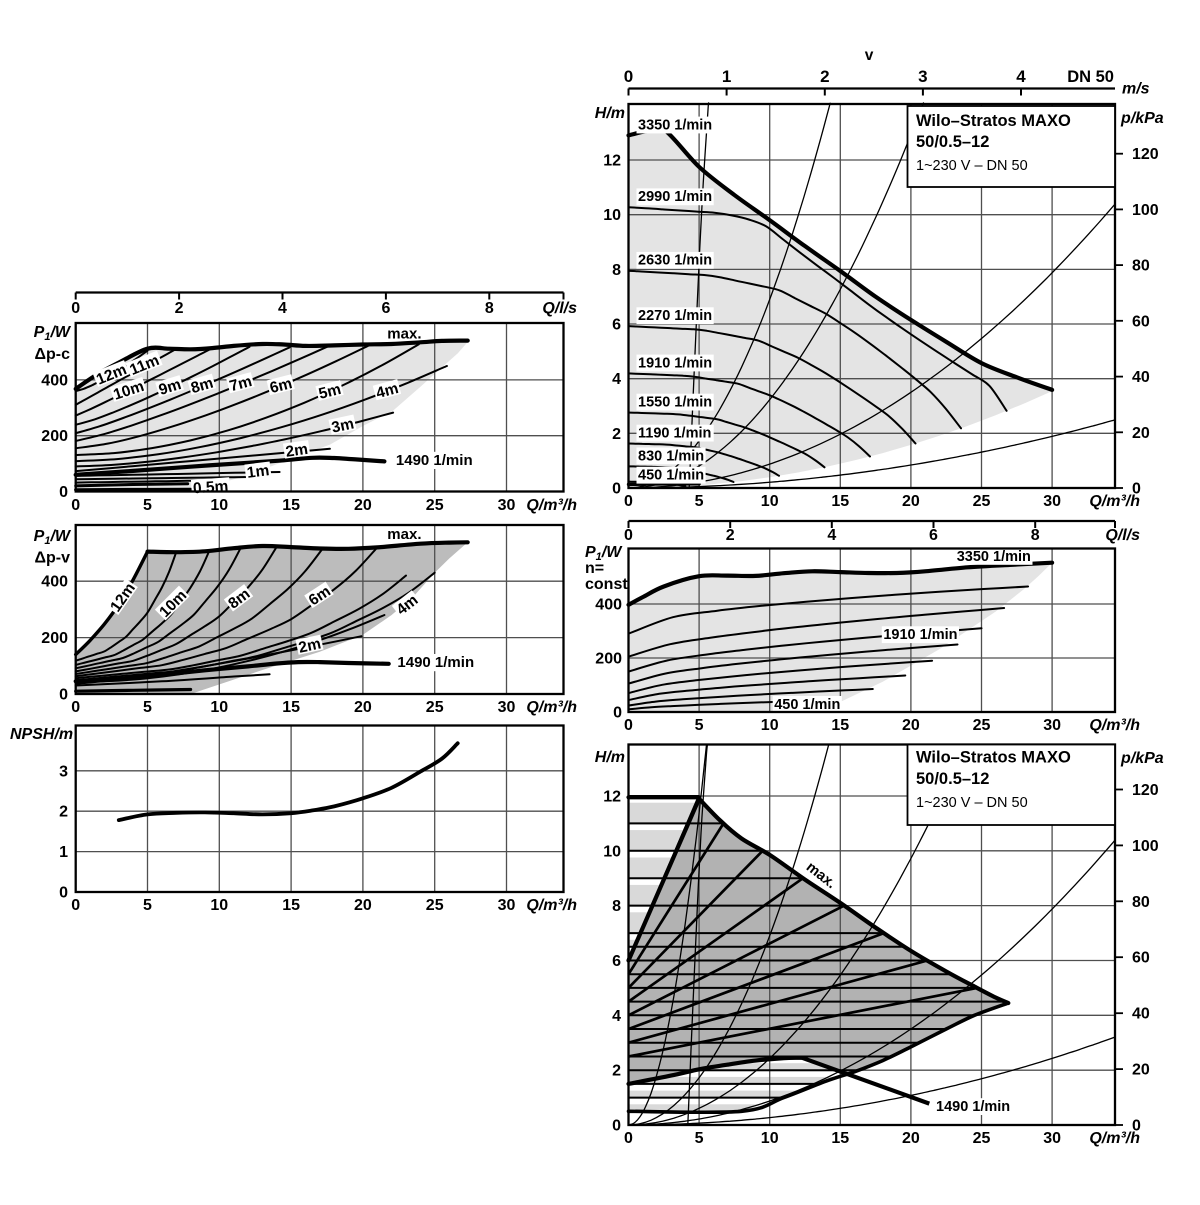 The height and width of the screenshot is (1205, 1200). I want to click on svg-text: 100, so click(1145, 210).